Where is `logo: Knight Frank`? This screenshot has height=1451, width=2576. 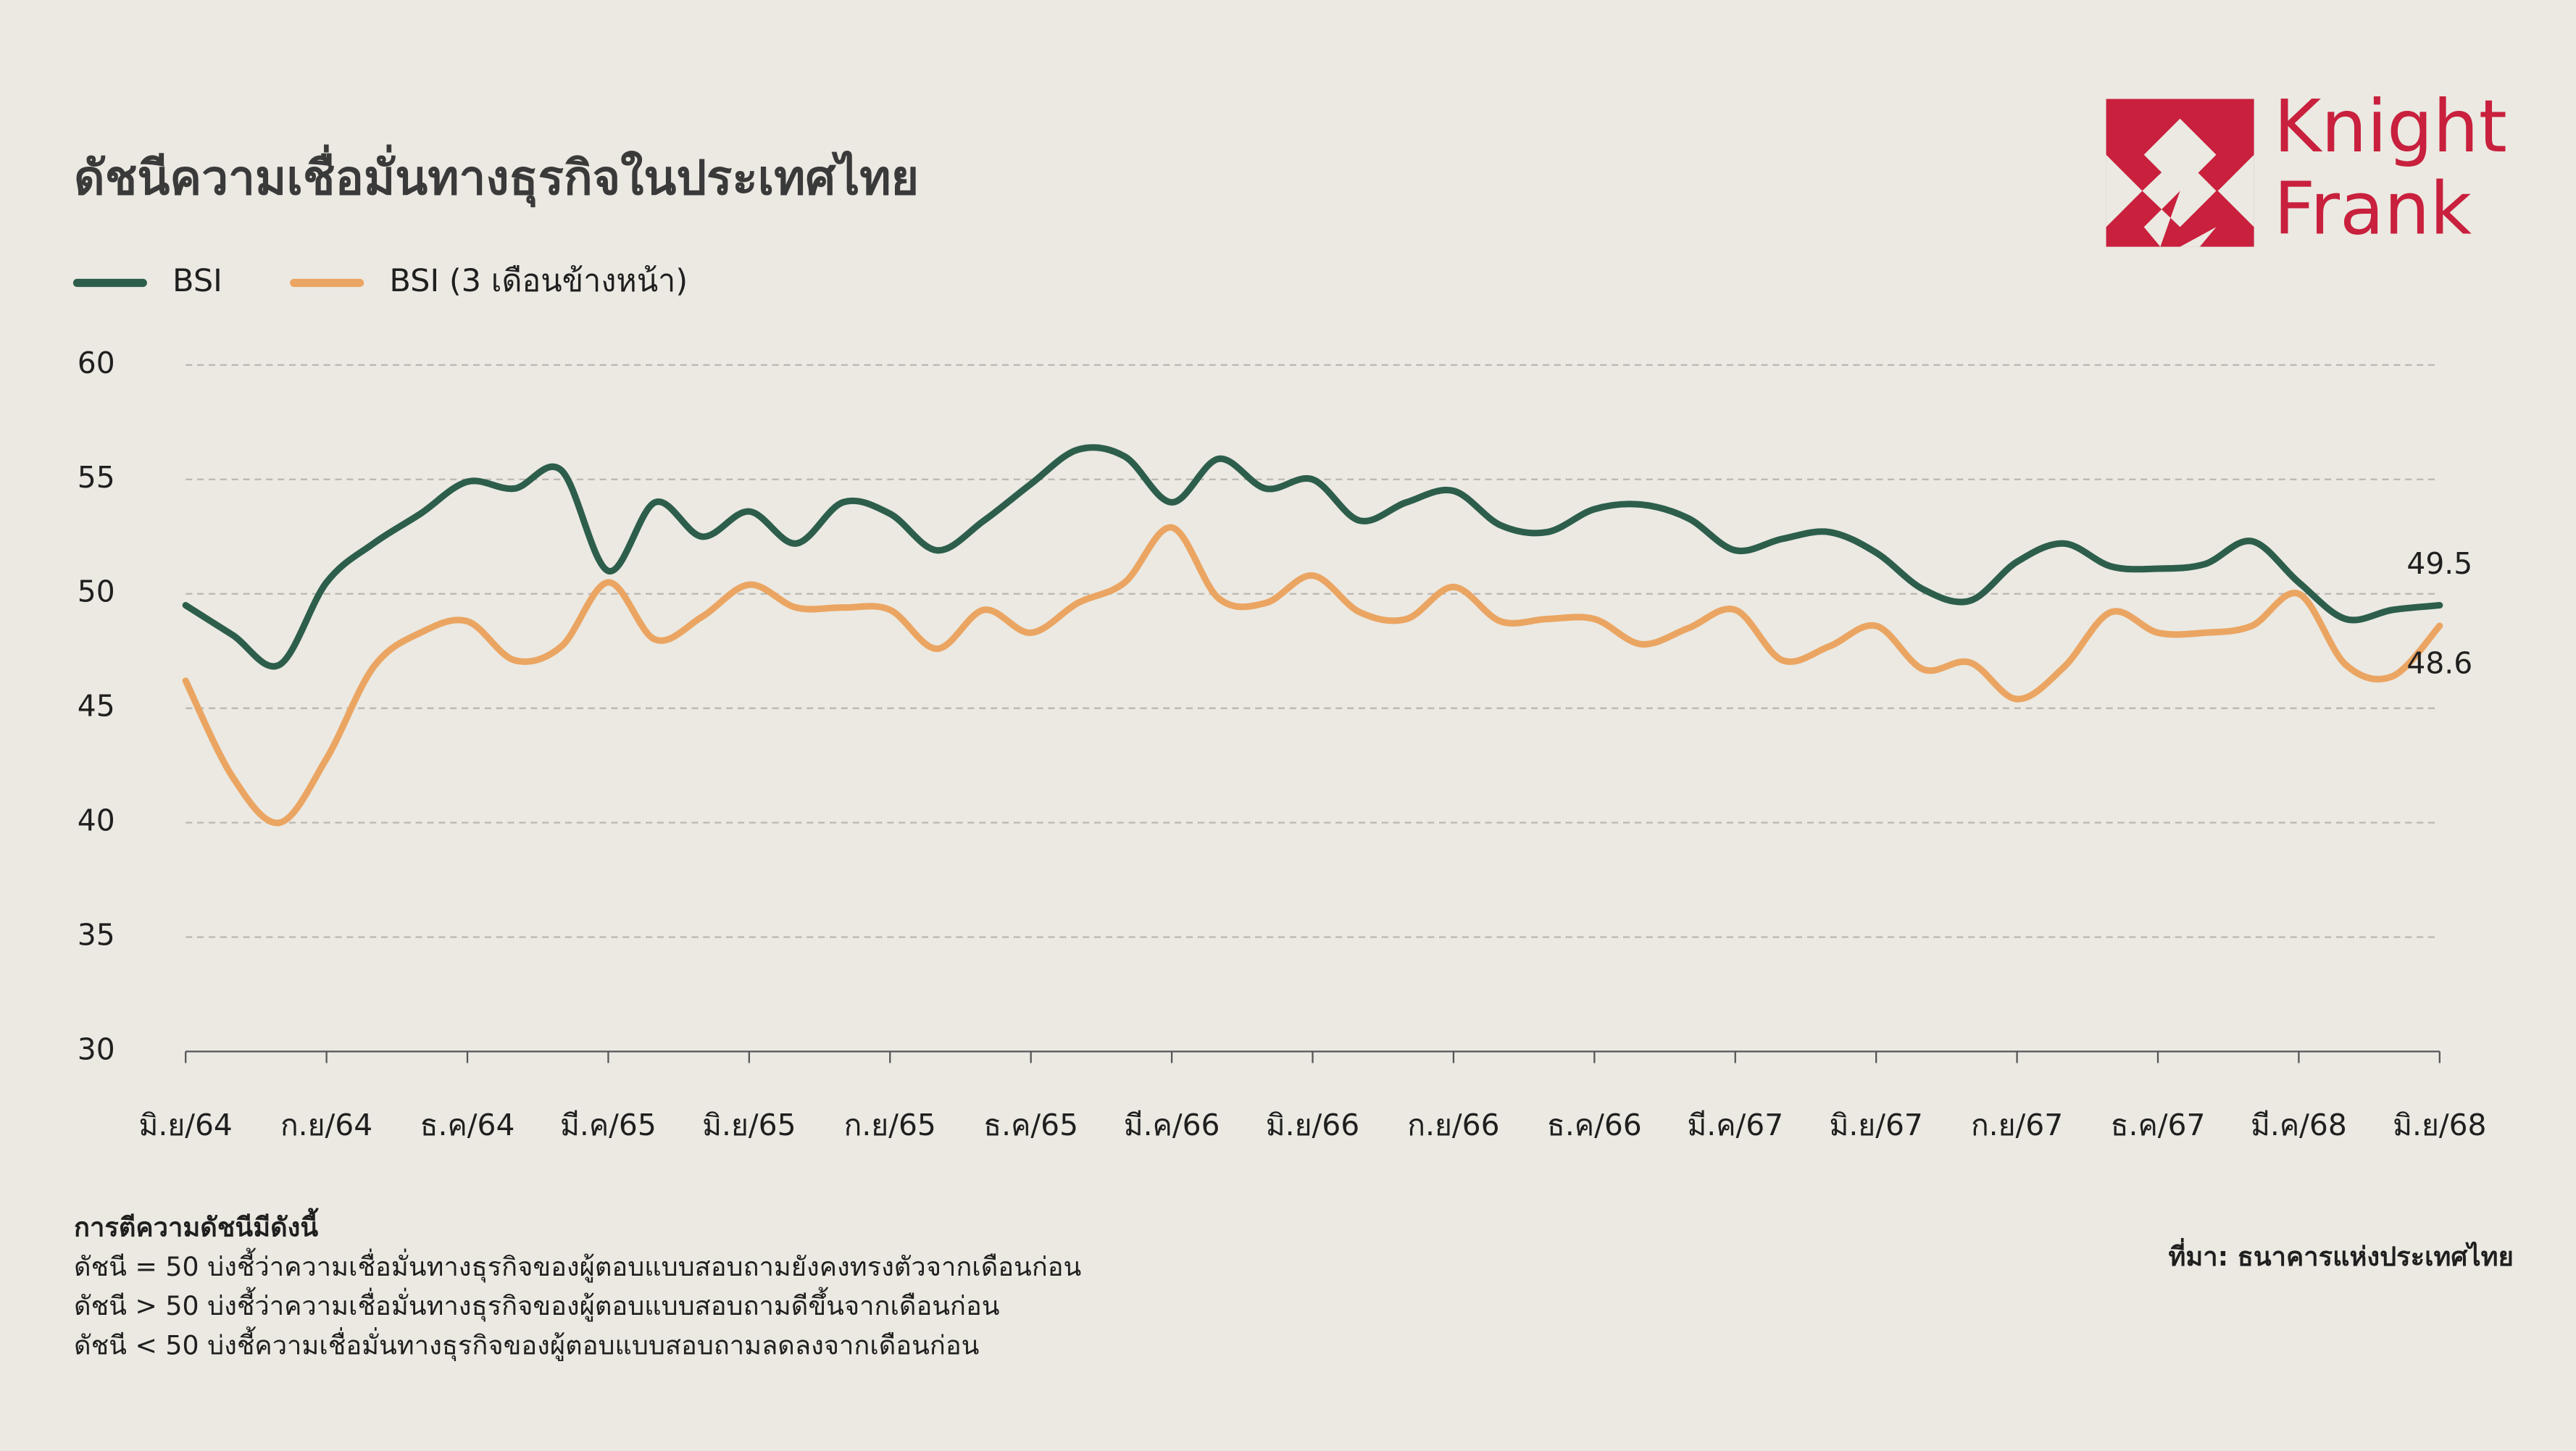 logo: Knight Frank is located at coordinates (2306, 167).